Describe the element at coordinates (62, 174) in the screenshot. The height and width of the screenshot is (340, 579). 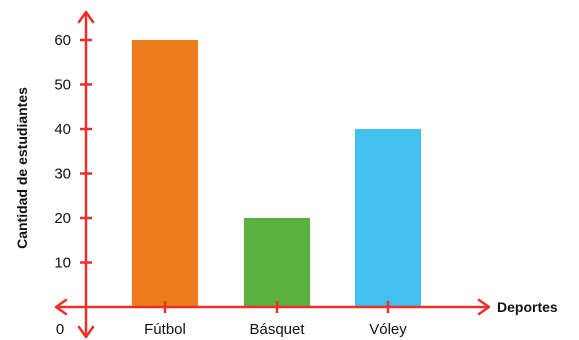
I see `y-tick-label-30: 30` at that location.